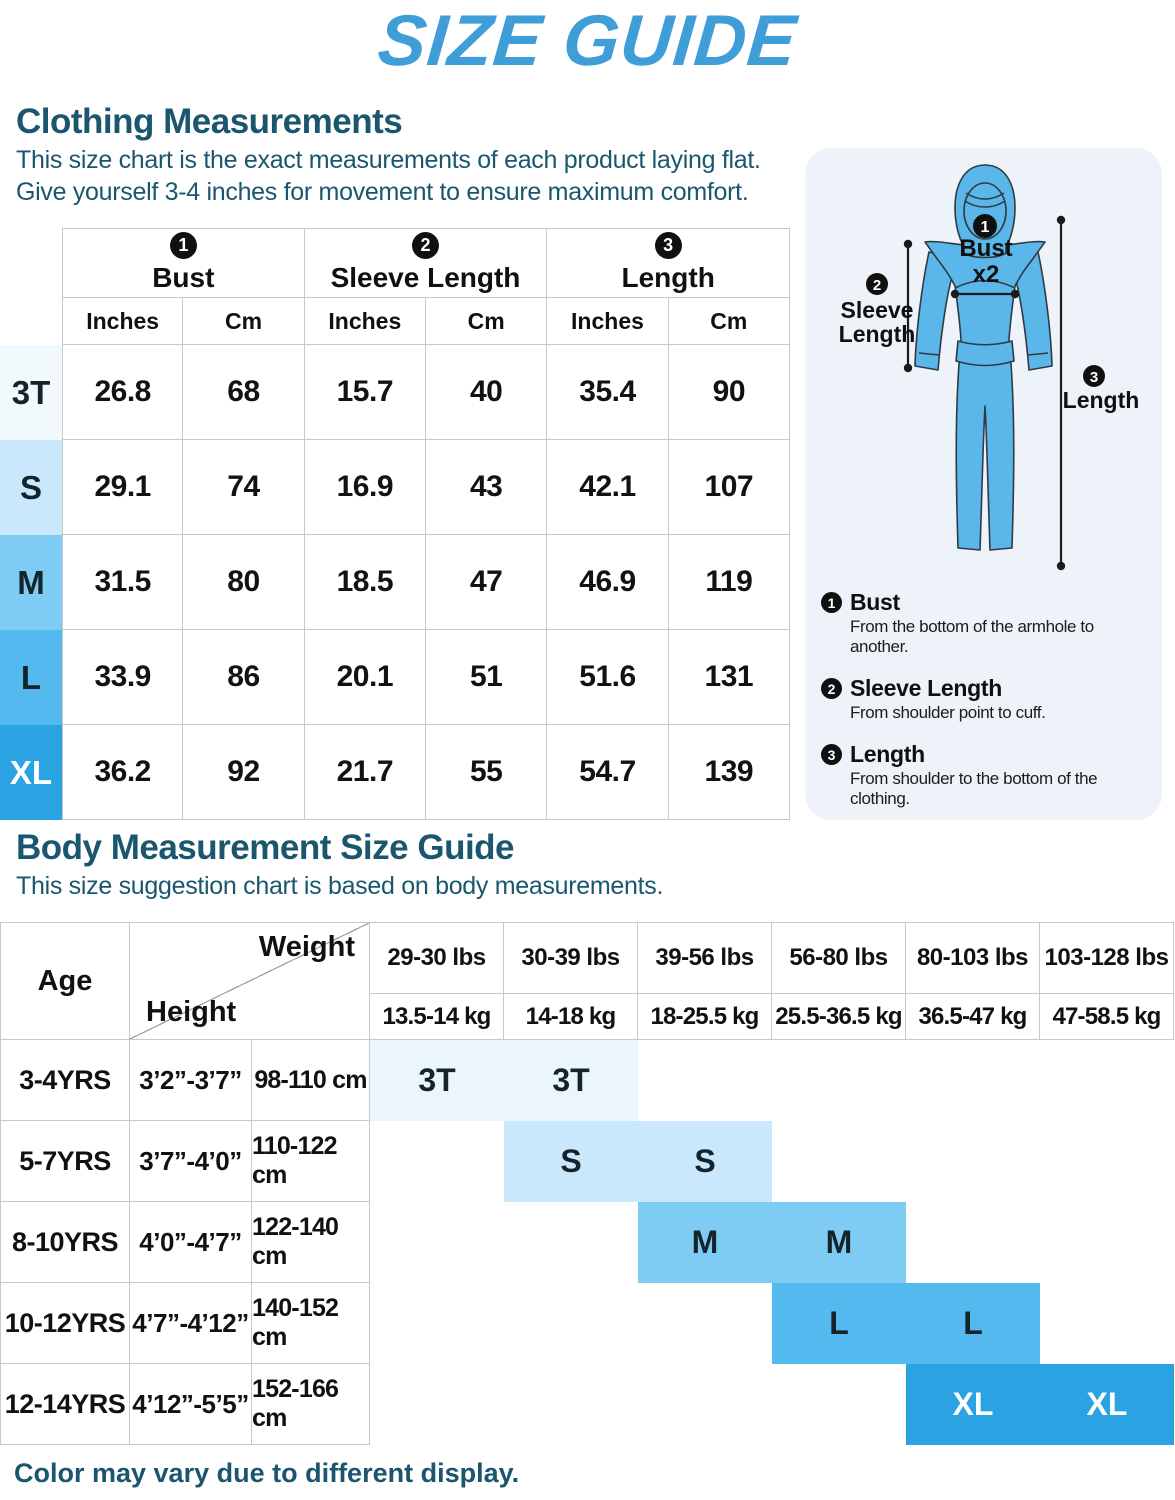 The image size is (1175, 1500). I want to click on band-size-label: XL, so click(1107, 1404).